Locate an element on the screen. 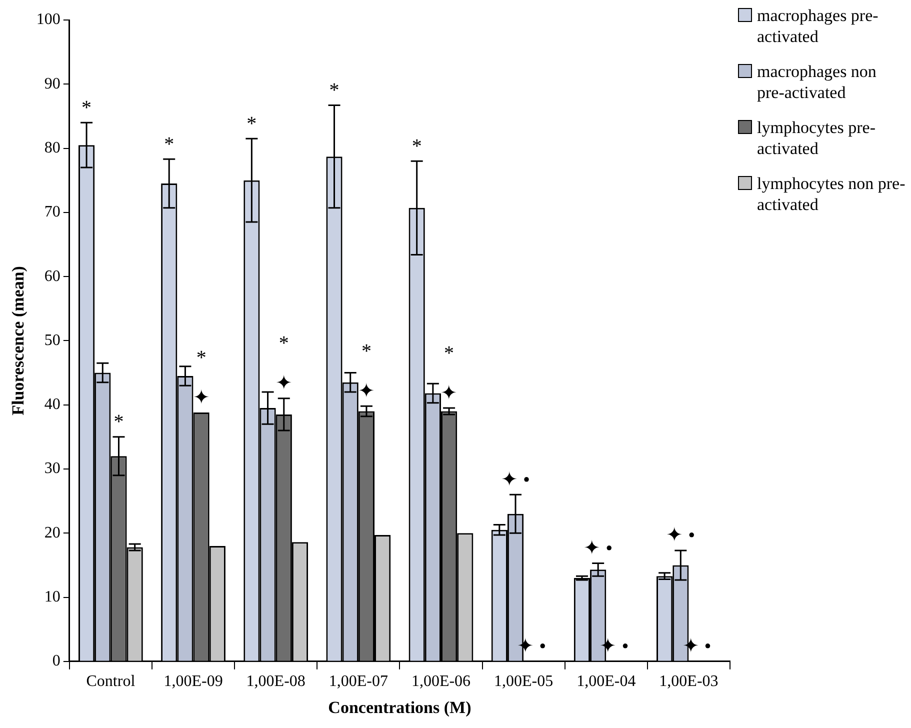 The width and height of the screenshot is (911, 728). legend-label: lymphocytes pre-activated is located at coordinates (816, 138).